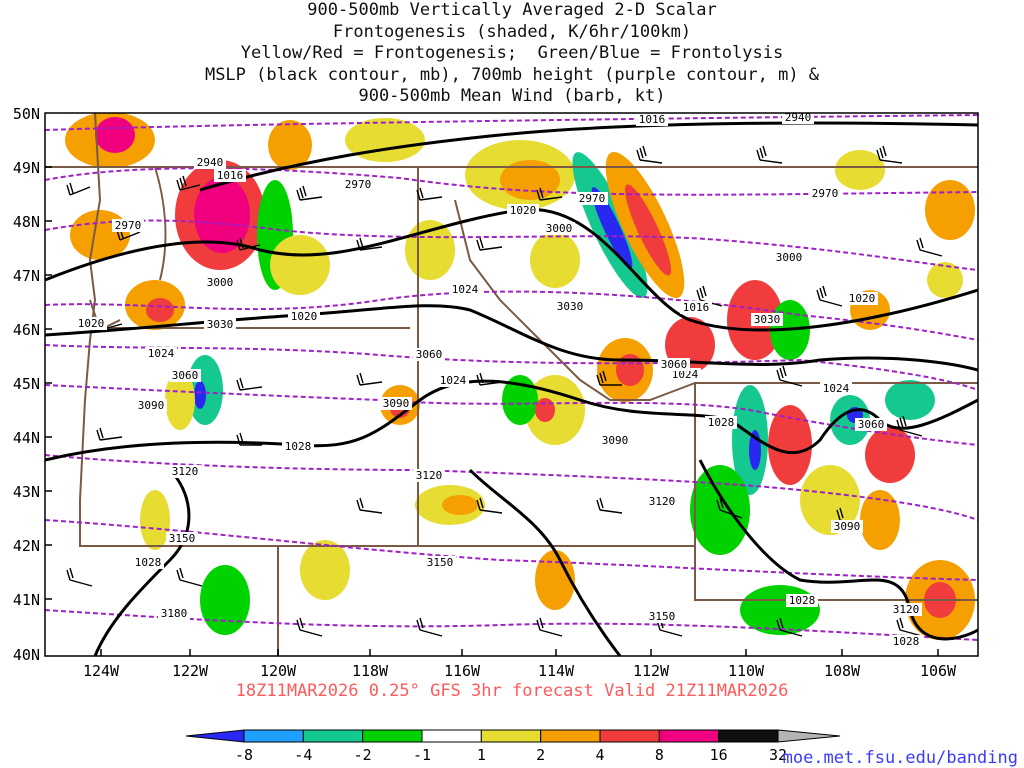 Image resolution: width=1024 pixels, height=768 pixels. Describe the element at coordinates (244, 755) in the screenshot. I see `colorbar-tick-label: -8` at that location.